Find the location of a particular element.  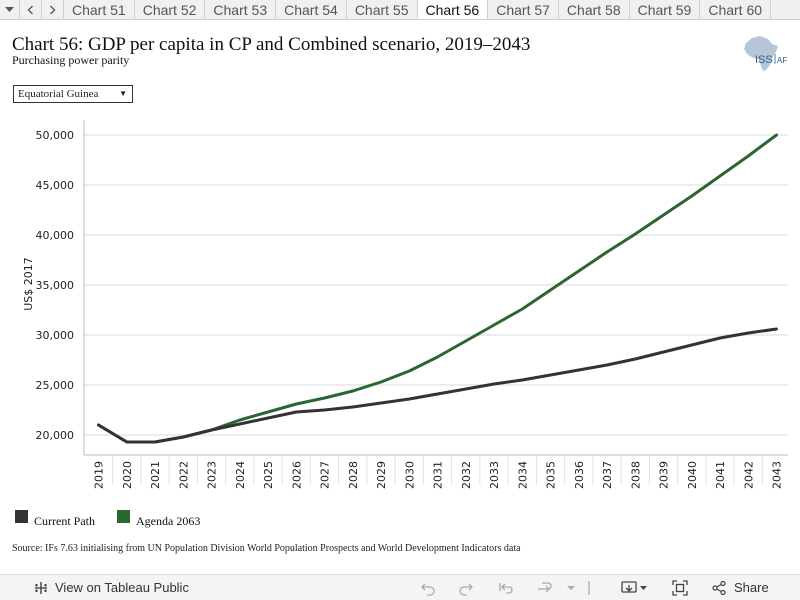

x-tick-label: 2026 is located at coordinates (296, 475).